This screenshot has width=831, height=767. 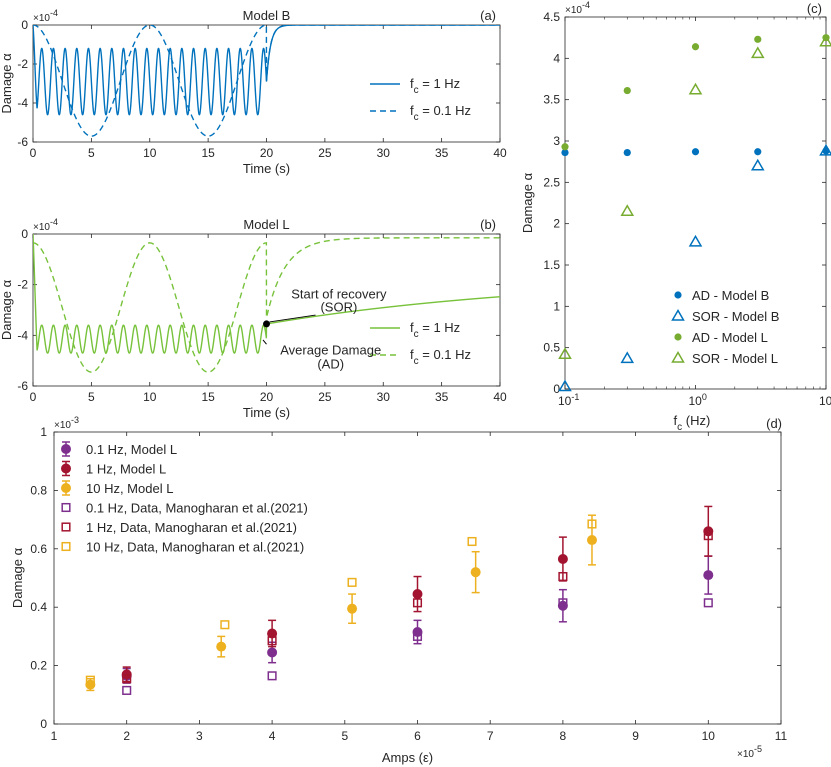 What do you see at coordinates (635, 736) in the screenshot?
I see `x-tick-label: 9` at bounding box center [635, 736].